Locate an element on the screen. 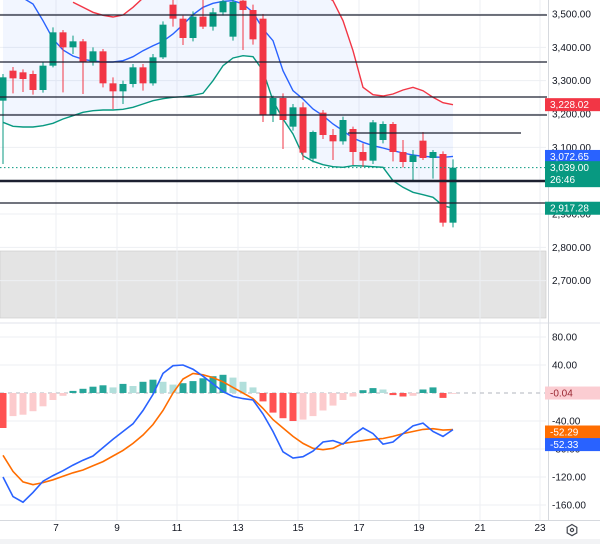  time-axis: 7 9 11 13 15 17 19 21 23 is located at coordinates (299, 528).